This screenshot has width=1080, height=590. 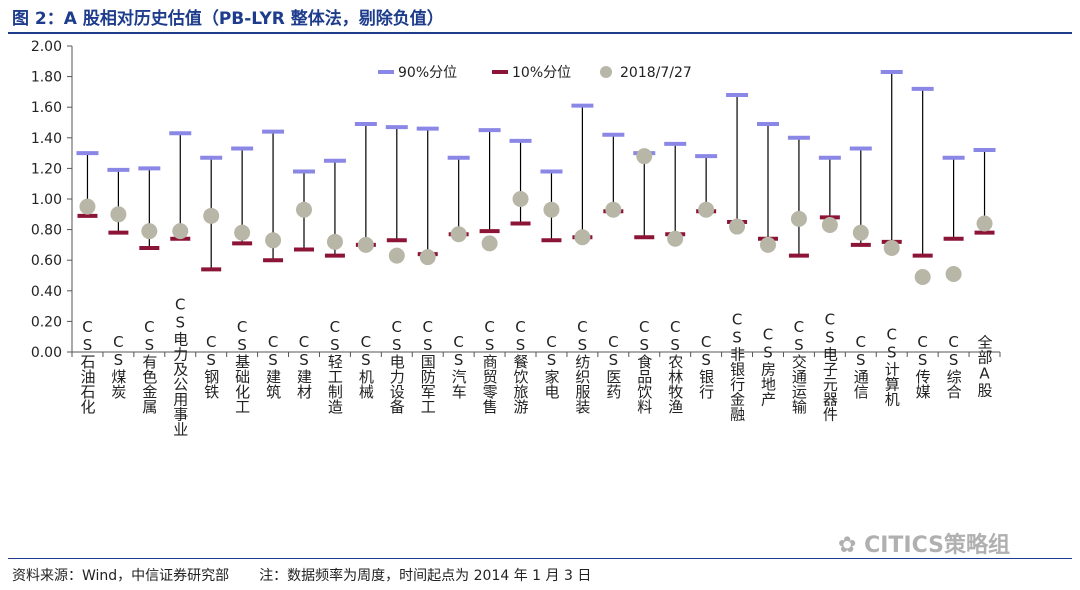 I want to click on category-label: CS有色金属, so click(x=149, y=366).